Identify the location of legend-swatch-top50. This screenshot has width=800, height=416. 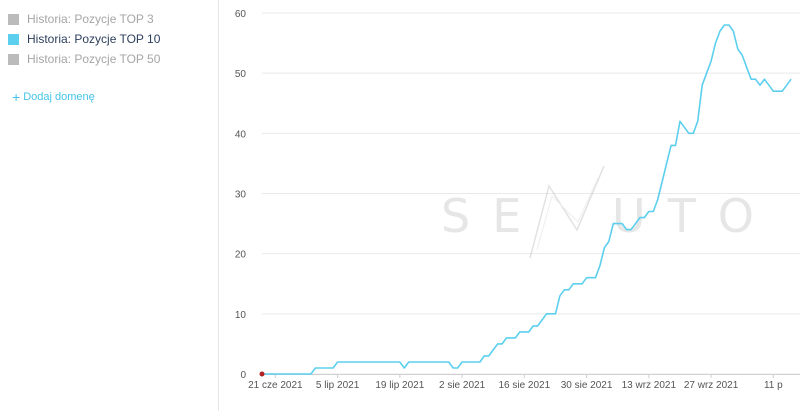
(13, 59).